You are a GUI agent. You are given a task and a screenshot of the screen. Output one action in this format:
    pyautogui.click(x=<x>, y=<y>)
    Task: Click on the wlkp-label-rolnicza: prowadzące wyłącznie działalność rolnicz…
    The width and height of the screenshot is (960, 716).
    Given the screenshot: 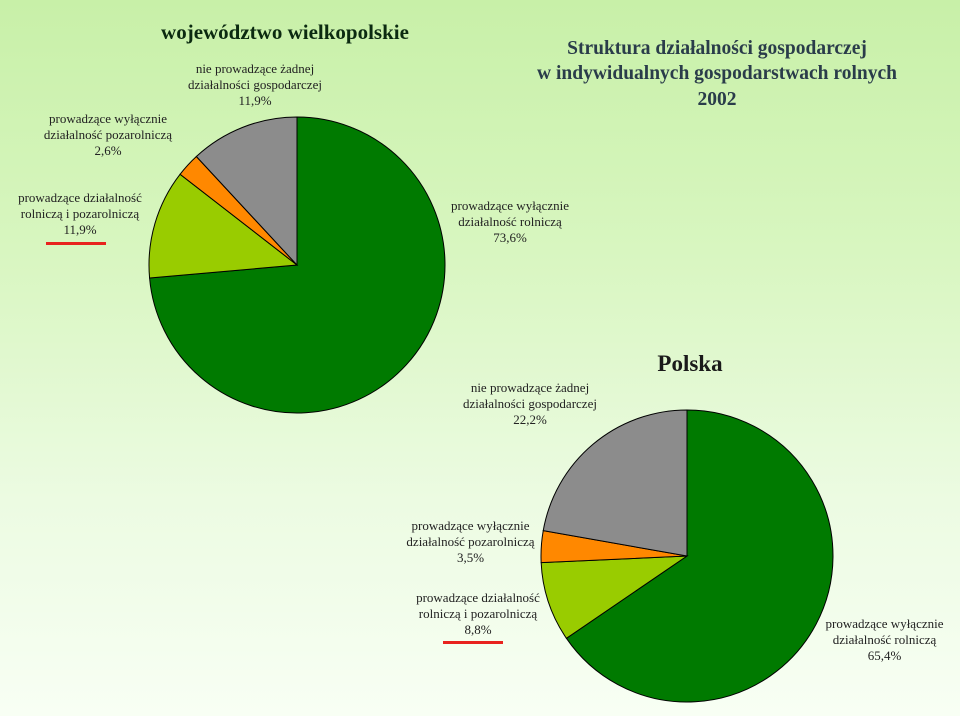 What is the action you would take?
    pyautogui.click(x=509, y=221)
    